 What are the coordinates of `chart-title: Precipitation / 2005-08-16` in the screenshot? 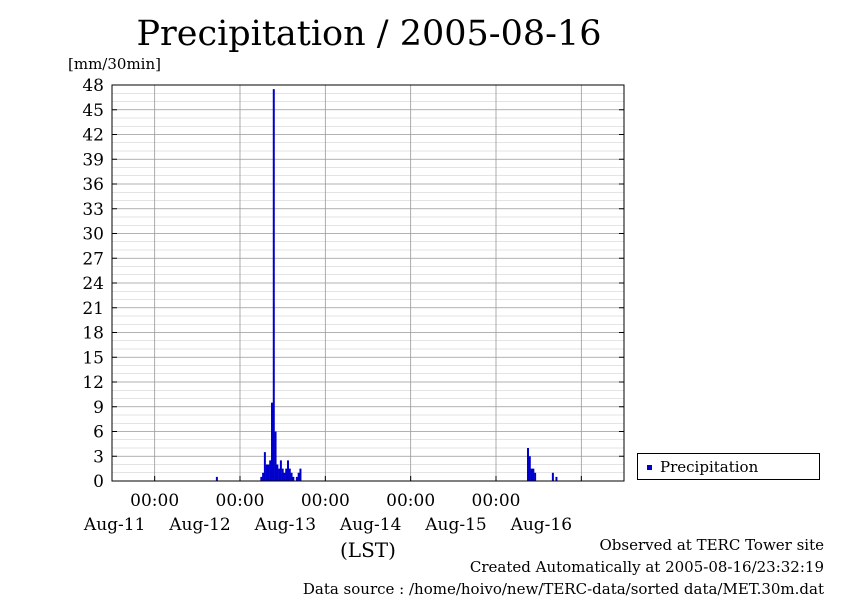 It's located at (369, 34).